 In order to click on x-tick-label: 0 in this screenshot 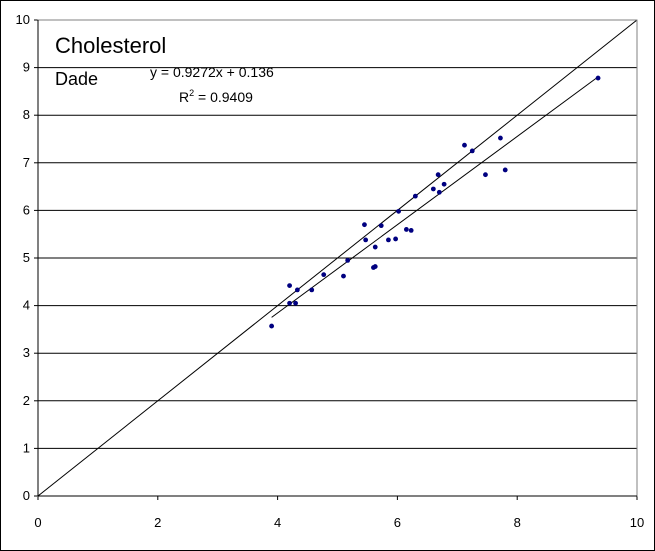, I will do `click(37, 522)`.